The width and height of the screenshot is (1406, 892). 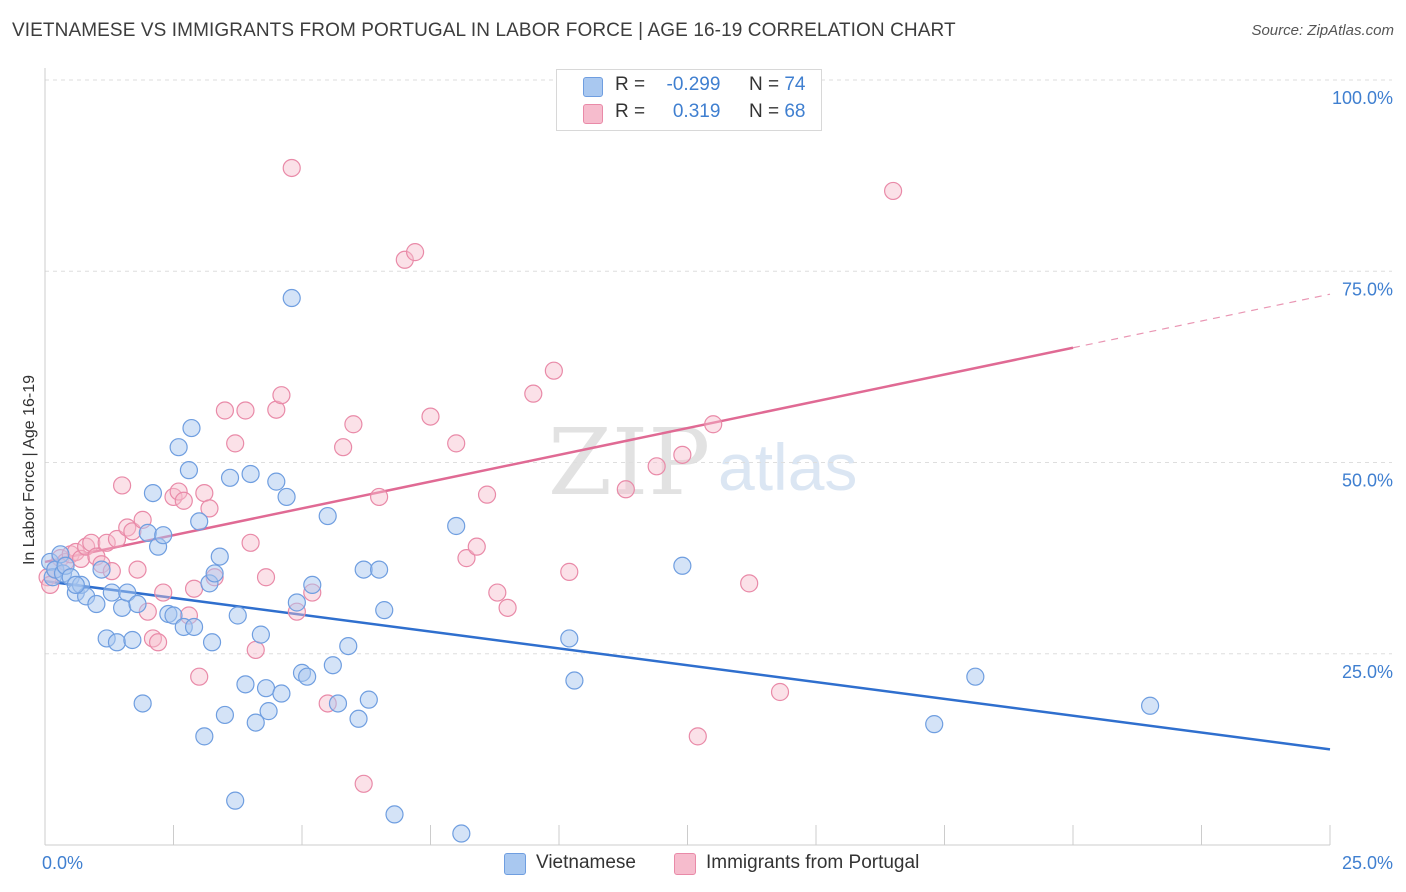 What do you see at coordinates (693, 84) in the screenshot?
I see `vietnamese-r-value: -0.299` at bounding box center [693, 84].